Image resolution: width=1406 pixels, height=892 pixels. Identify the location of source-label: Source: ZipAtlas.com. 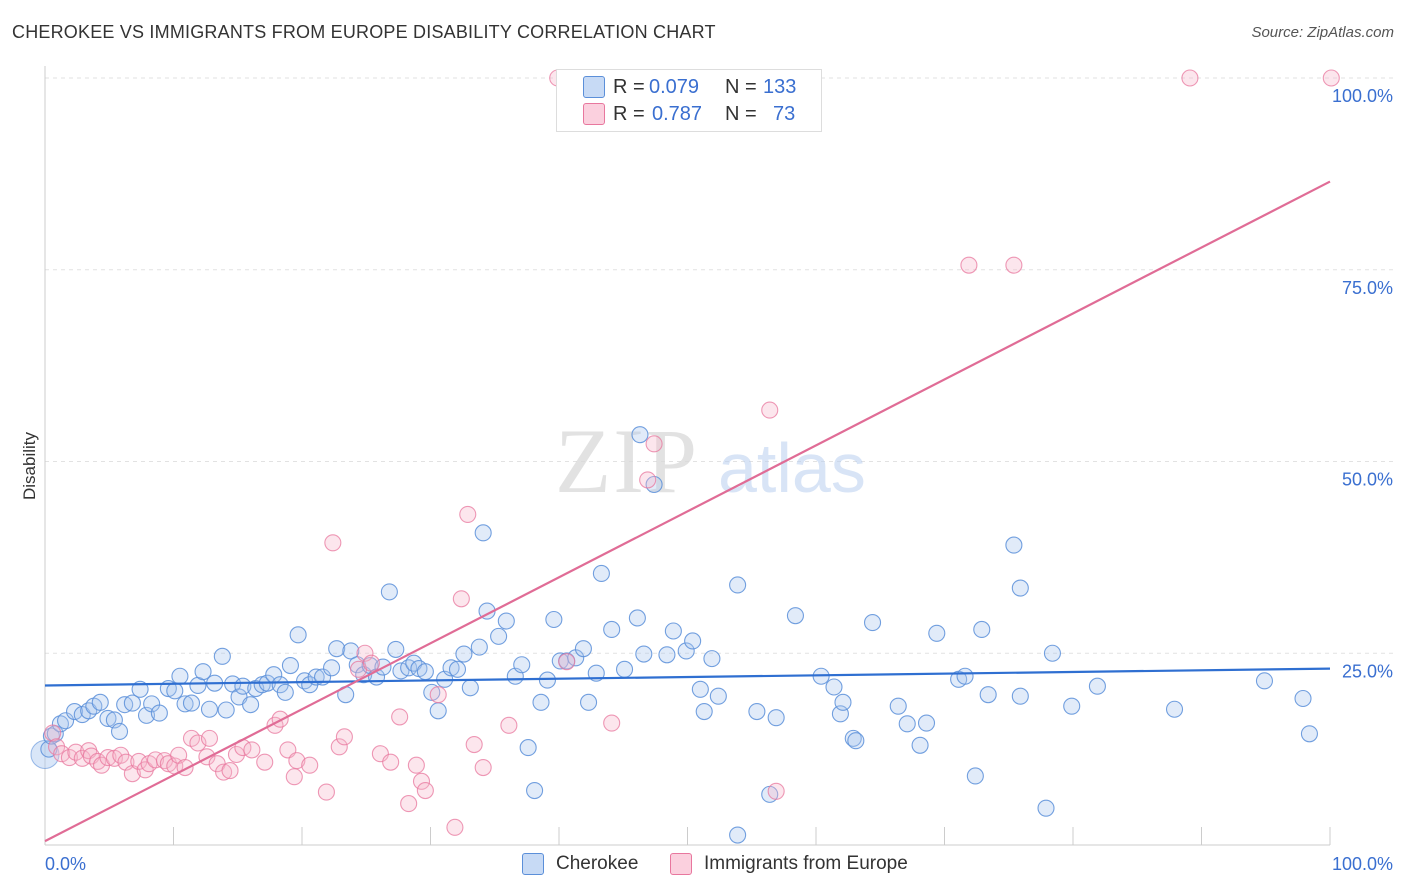
(1322, 32).